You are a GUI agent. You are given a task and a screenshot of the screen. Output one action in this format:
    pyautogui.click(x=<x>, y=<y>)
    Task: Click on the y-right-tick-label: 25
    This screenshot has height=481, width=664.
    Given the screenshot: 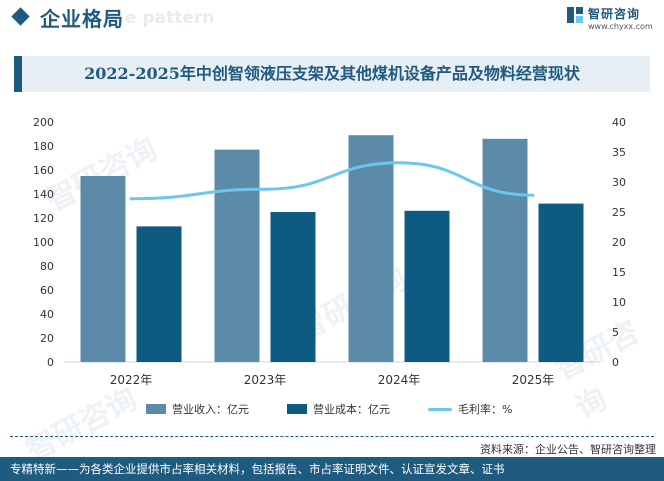 What is the action you would take?
    pyautogui.click(x=619, y=212)
    